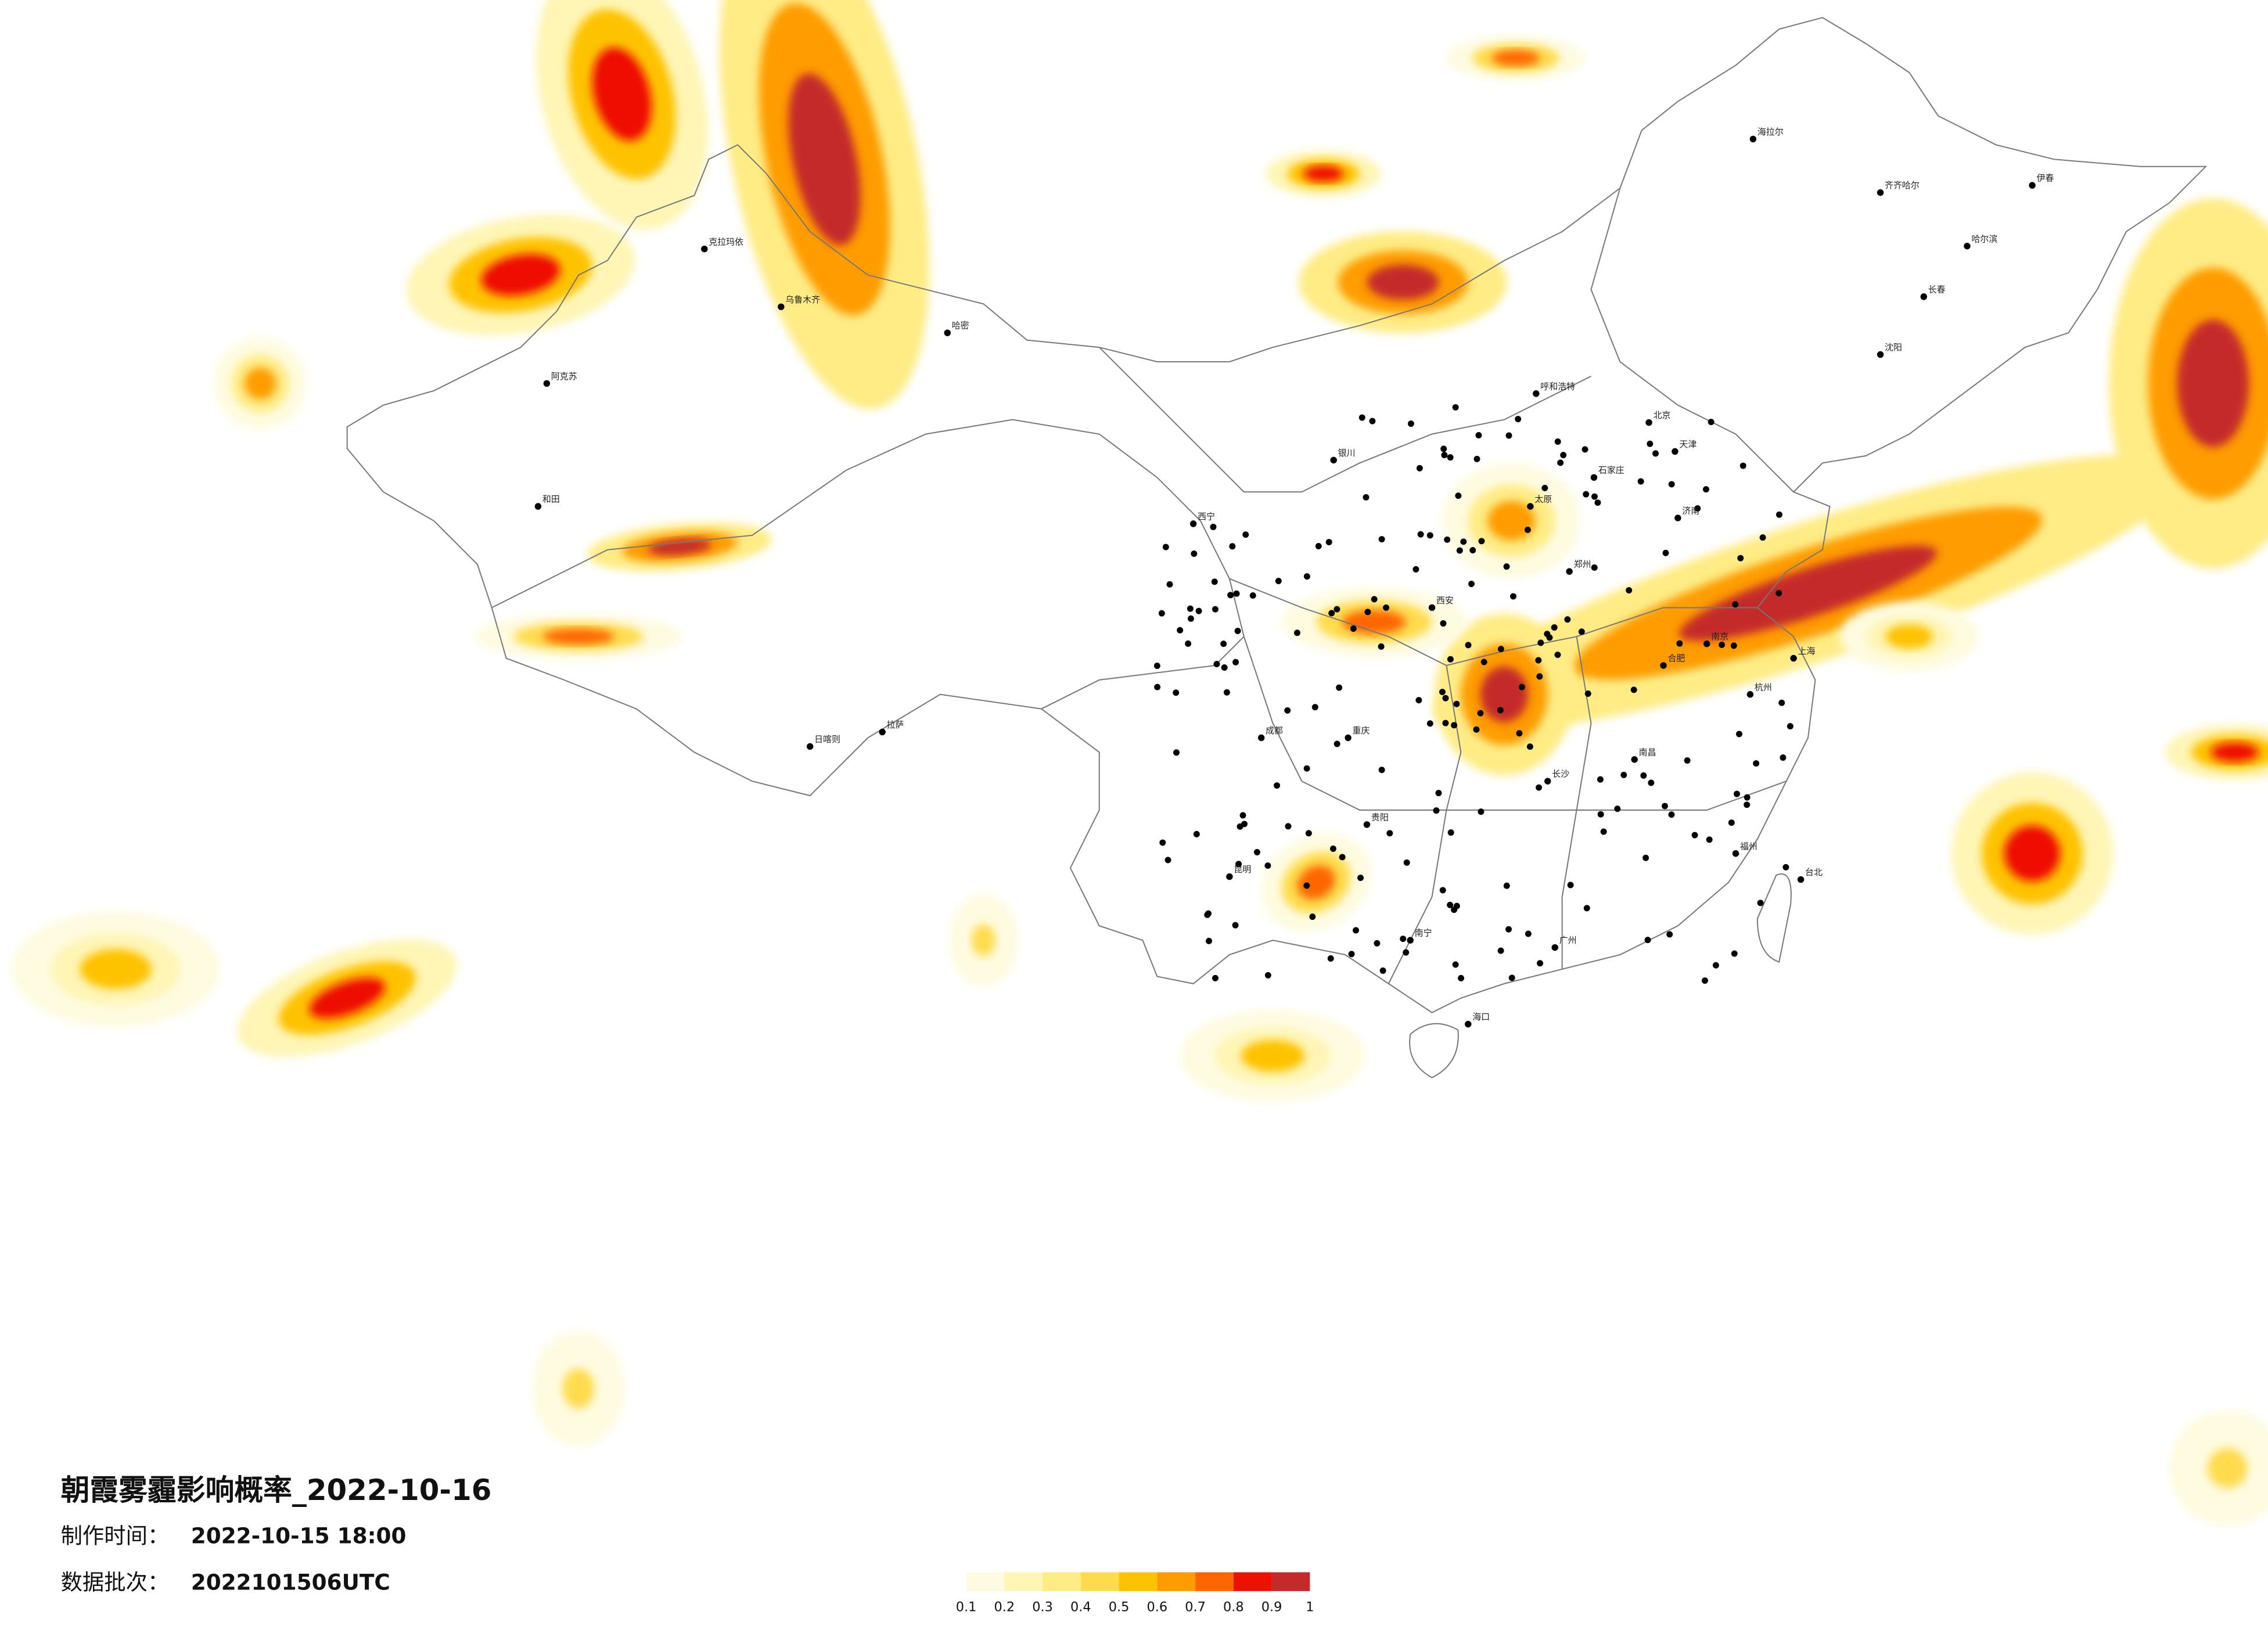  Describe the element at coordinates (1242, 869) in the screenshot. I see `city-label: 昆明` at that location.